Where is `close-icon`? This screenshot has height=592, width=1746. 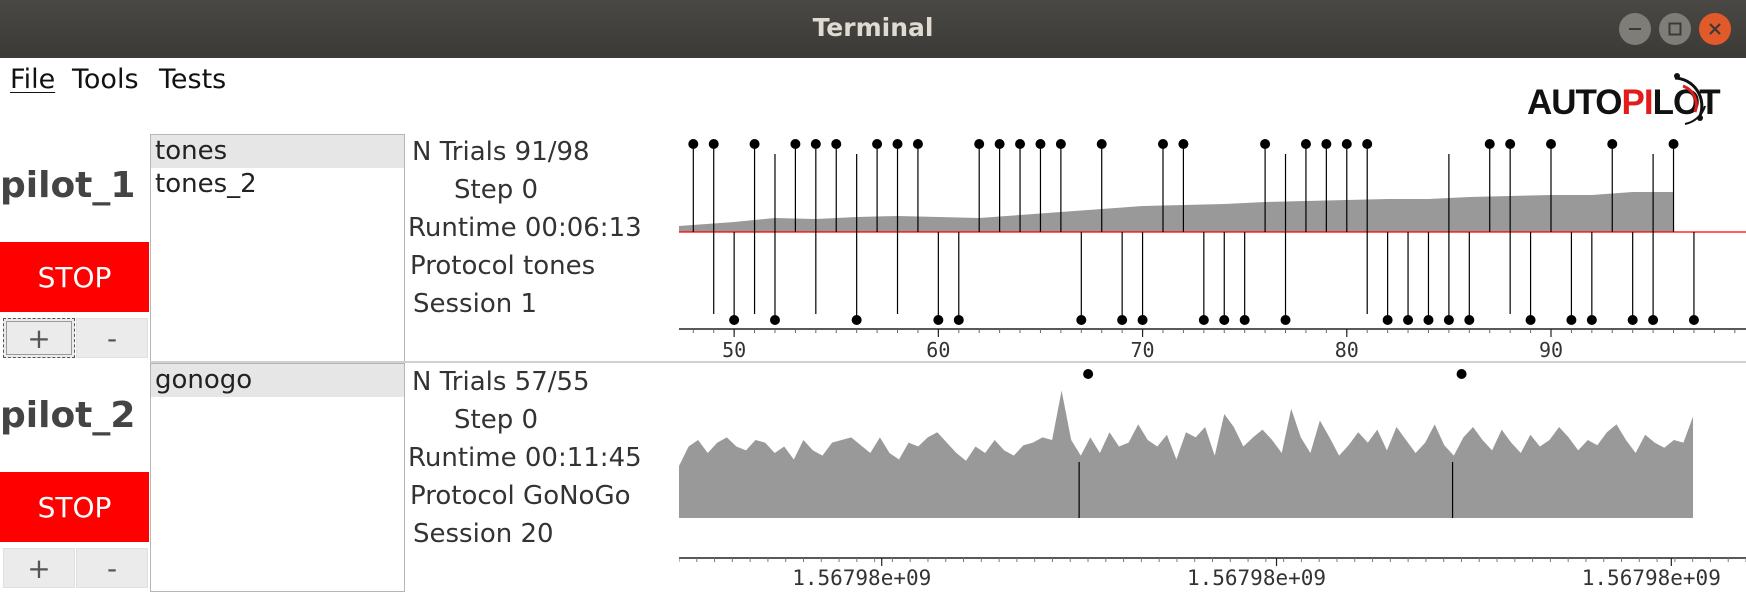
close-icon is located at coordinates (1715, 29).